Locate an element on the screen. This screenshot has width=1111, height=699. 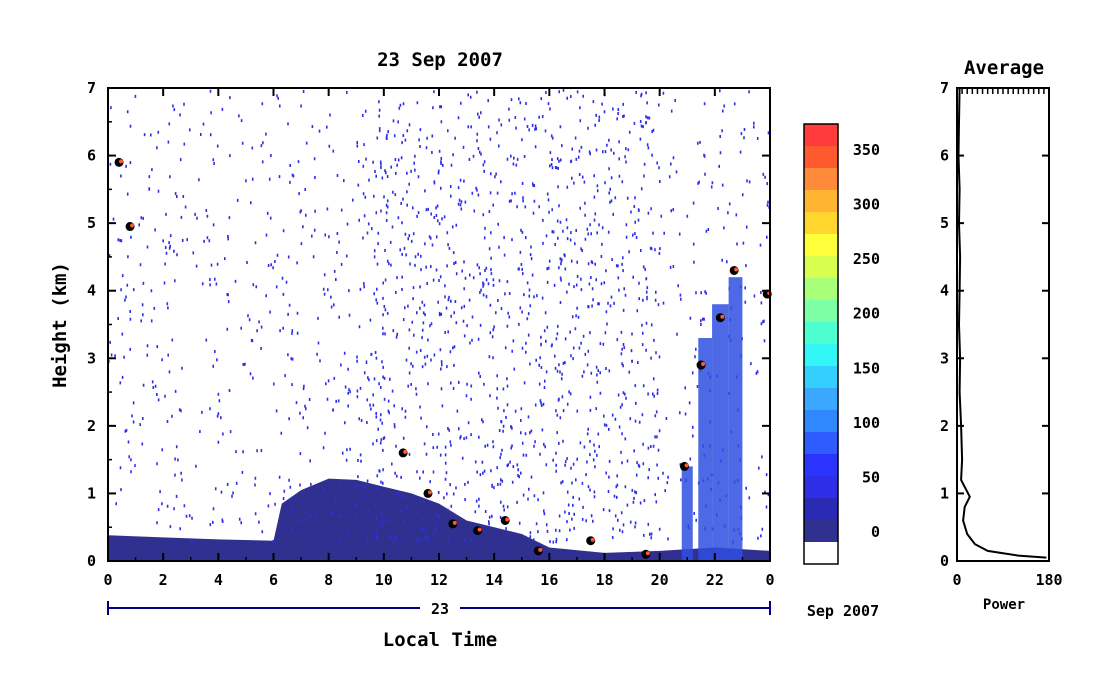
x-tick-label: 22 is located at coordinates (715, 580).